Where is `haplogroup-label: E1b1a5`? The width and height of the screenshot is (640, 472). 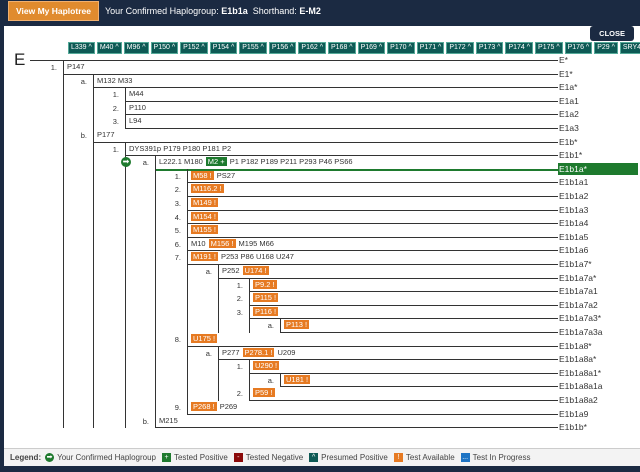
haplogroup-label: E1b1a5 is located at coordinates (574, 236).